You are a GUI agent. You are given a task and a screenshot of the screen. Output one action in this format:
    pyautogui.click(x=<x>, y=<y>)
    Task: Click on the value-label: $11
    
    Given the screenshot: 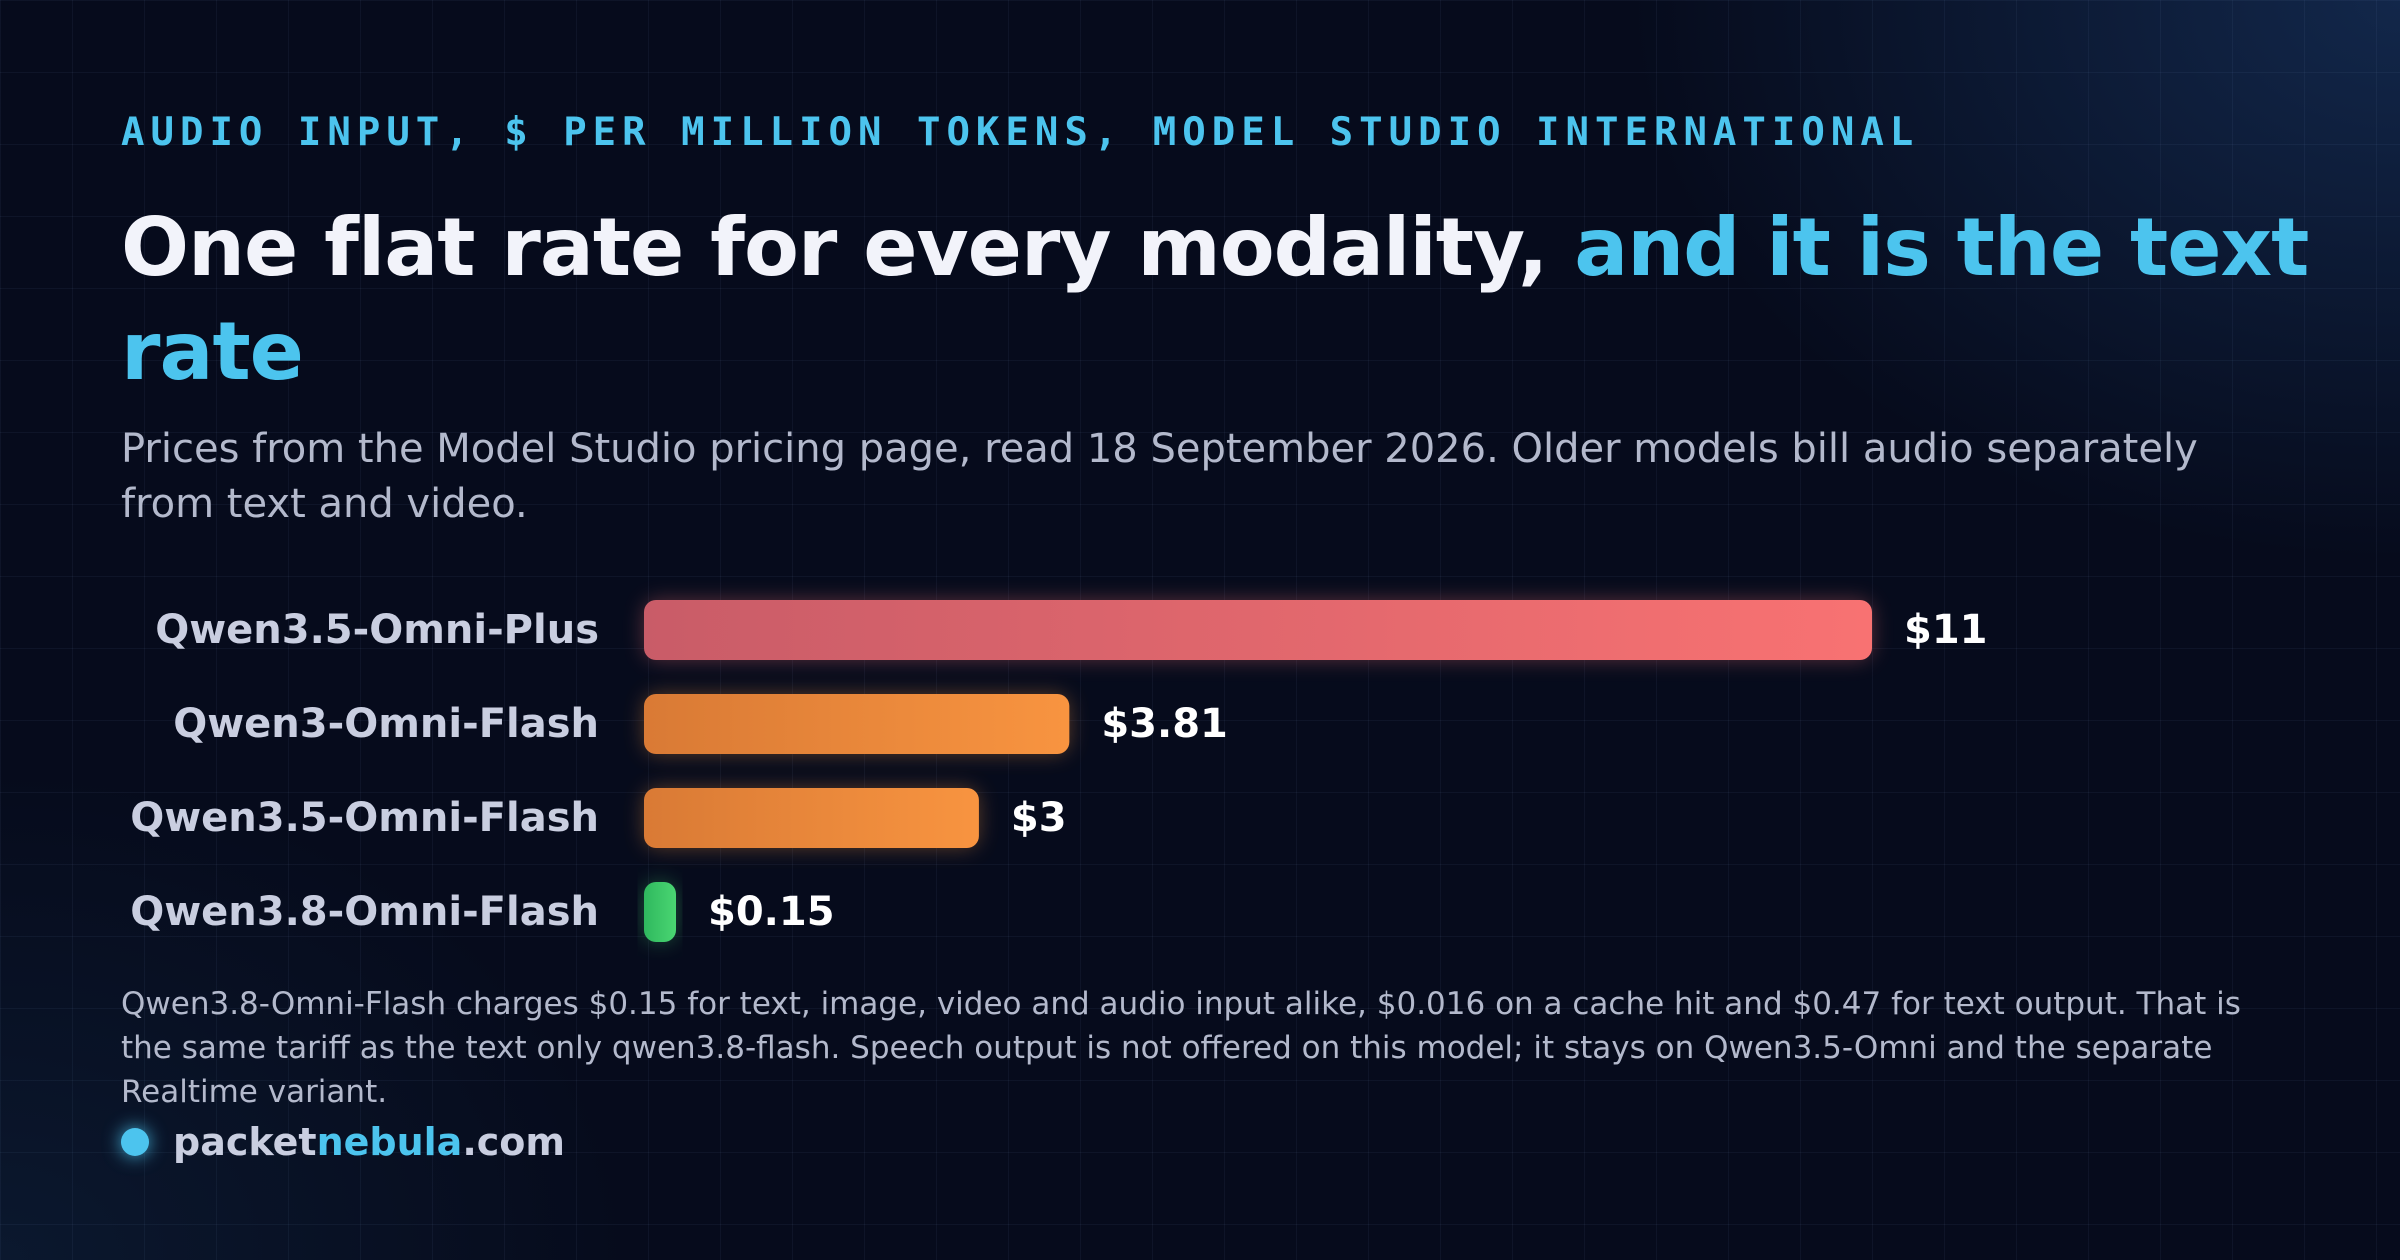 What is the action you would take?
    pyautogui.click(x=1946, y=630)
    